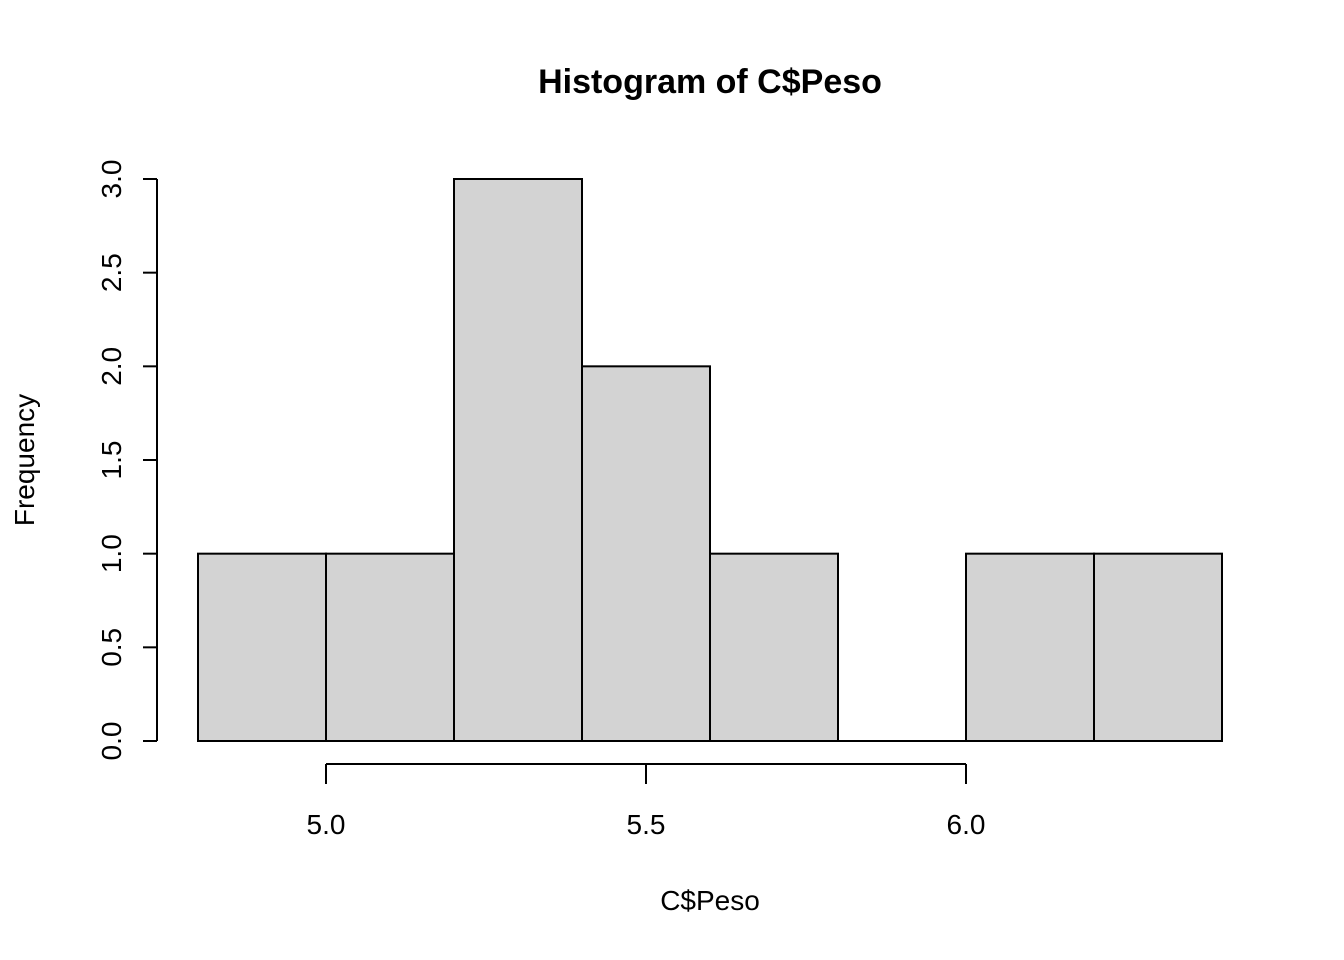 This screenshot has width=1344, height=960. I want to click on y-axis-title: Frequency, so click(24, 460).